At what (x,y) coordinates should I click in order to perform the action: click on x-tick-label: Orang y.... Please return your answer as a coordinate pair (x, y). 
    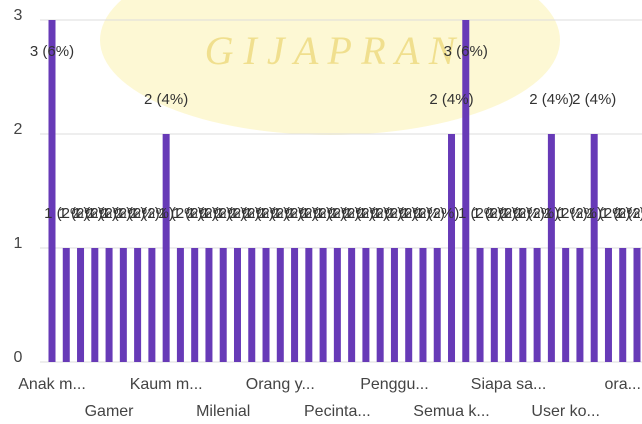
    Looking at the image, I should click on (280, 384).